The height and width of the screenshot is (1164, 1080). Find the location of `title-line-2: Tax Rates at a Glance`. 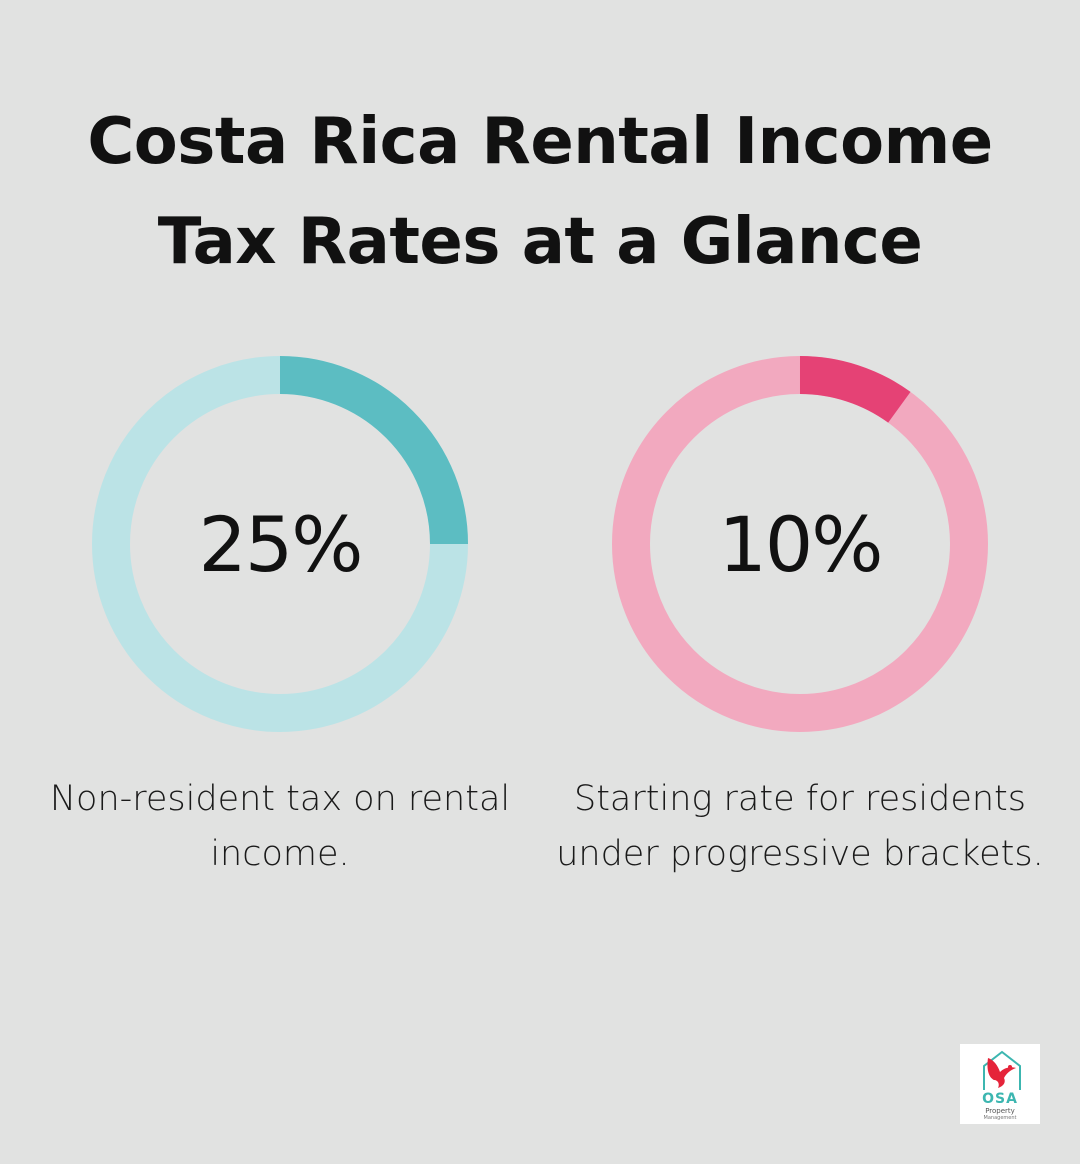

title-line-2: Tax Rates at a Glance is located at coordinates (540, 242).